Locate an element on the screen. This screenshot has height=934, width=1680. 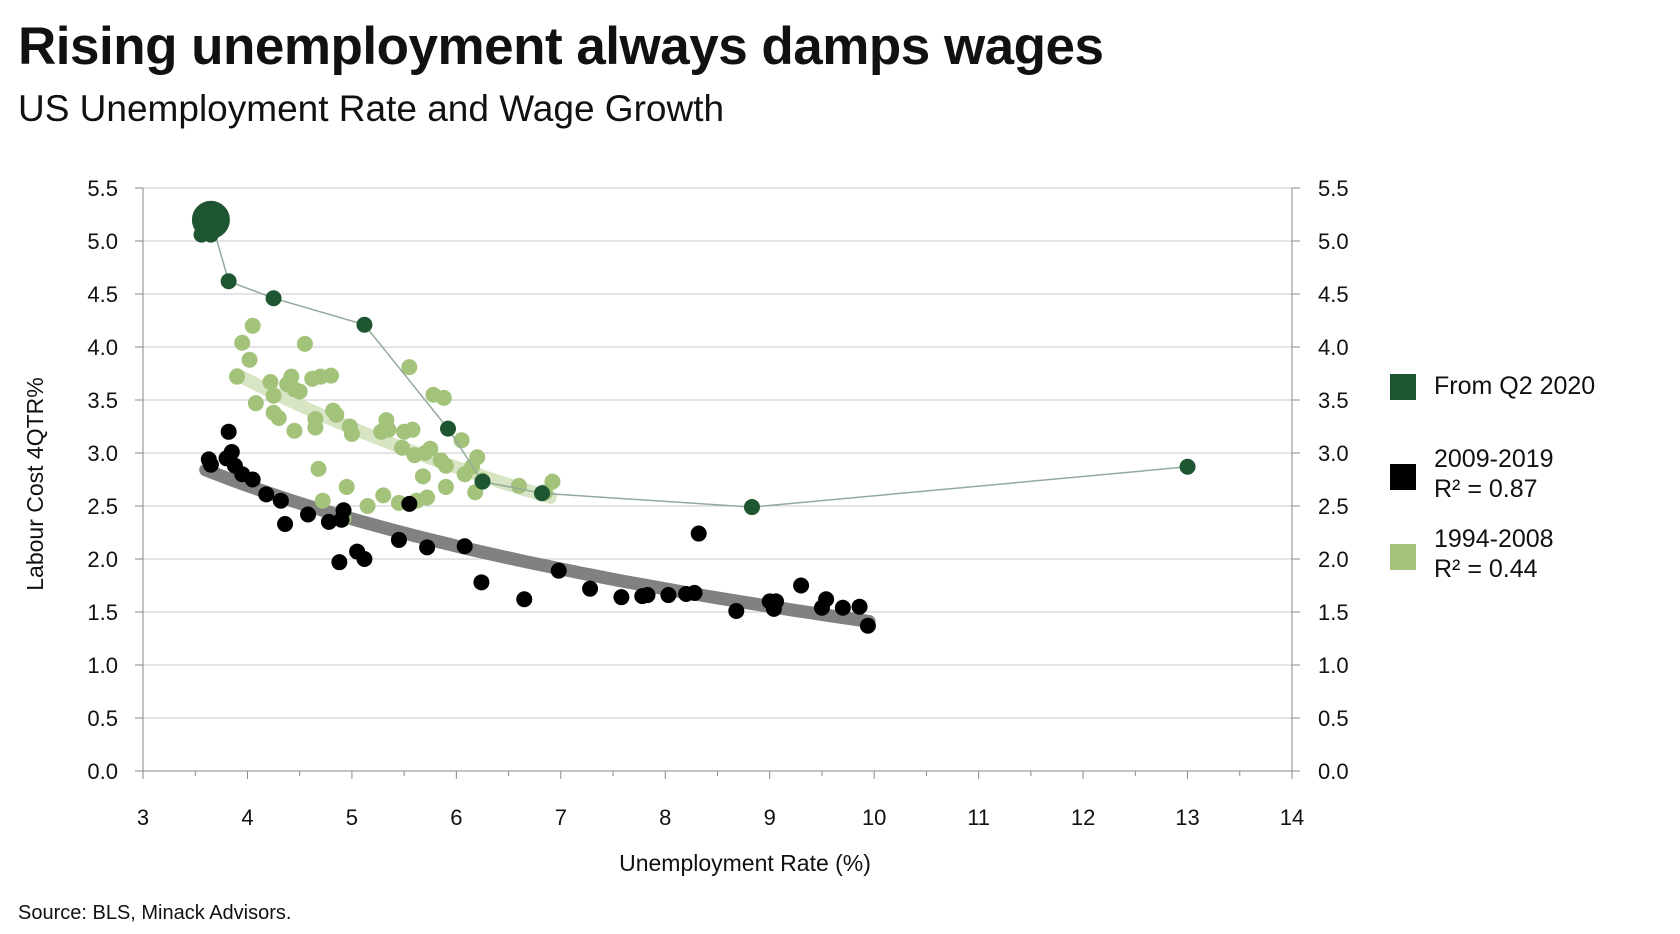
y-tick-label: 0.5 is located at coordinates (102, 718).